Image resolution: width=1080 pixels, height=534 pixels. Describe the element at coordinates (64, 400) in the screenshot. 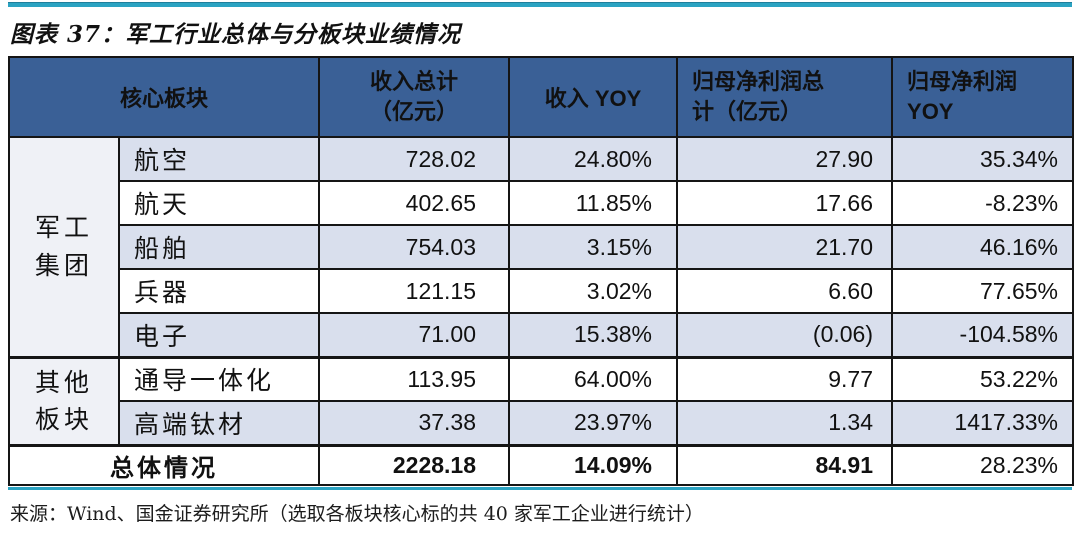

I see `group-cell-other: 其他板块` at that location.